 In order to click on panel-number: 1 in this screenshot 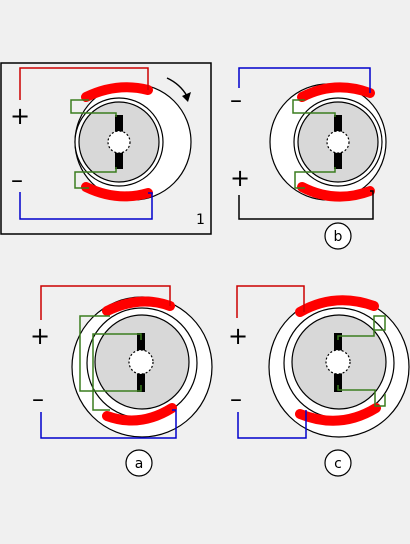, I will do `click(200, 220)`.